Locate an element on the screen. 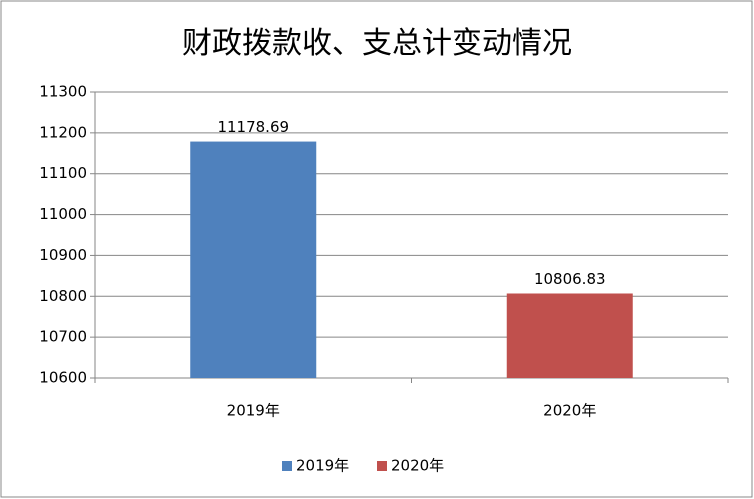 The height and width of the screenshot is (499, 754). chart-title: 财政拨款收、支总计变动情况 is located at coordinates (377, 43).